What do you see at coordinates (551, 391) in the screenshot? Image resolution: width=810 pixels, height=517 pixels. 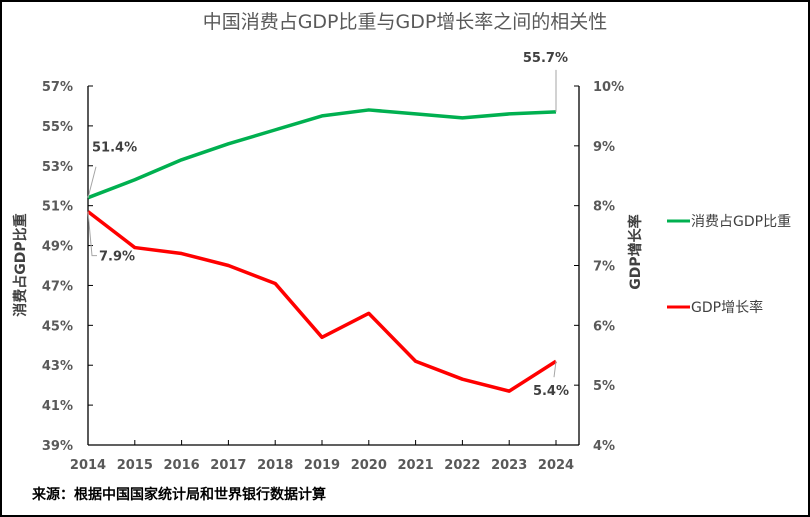 I see `data-label: 5.4%` at bounding box center [551, 391].